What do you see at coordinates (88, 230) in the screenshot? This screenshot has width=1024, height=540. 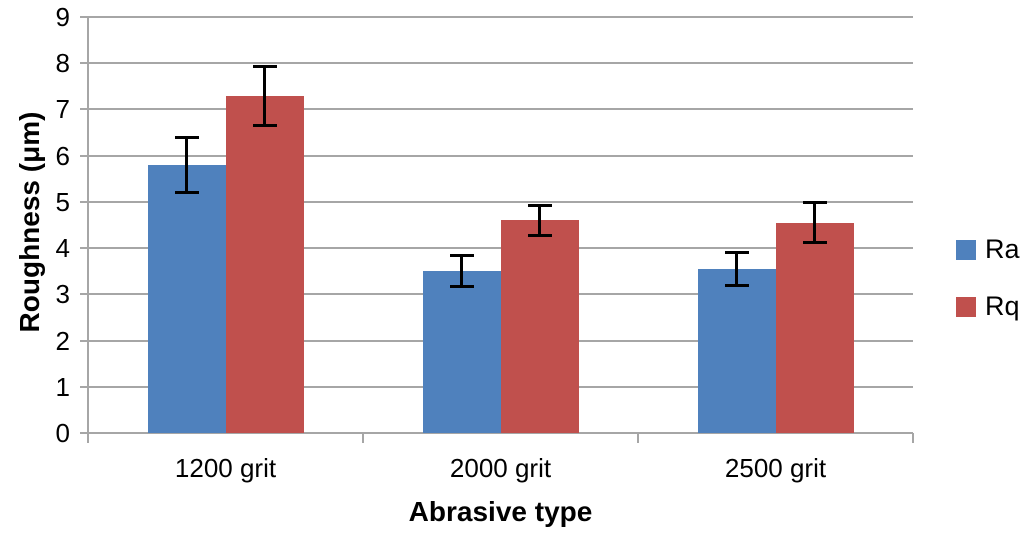 I see `y-axis-line` at bounding box center [88, 230].